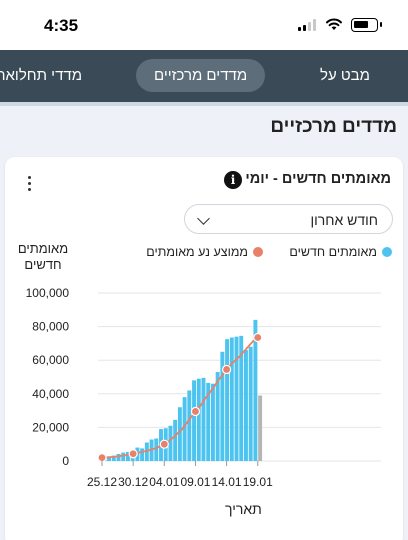 This screenshot has height=540, width=408. Describe the element at coordinates (65, 461) in the screenshot. I see `y-tick-label: 0` at that location.